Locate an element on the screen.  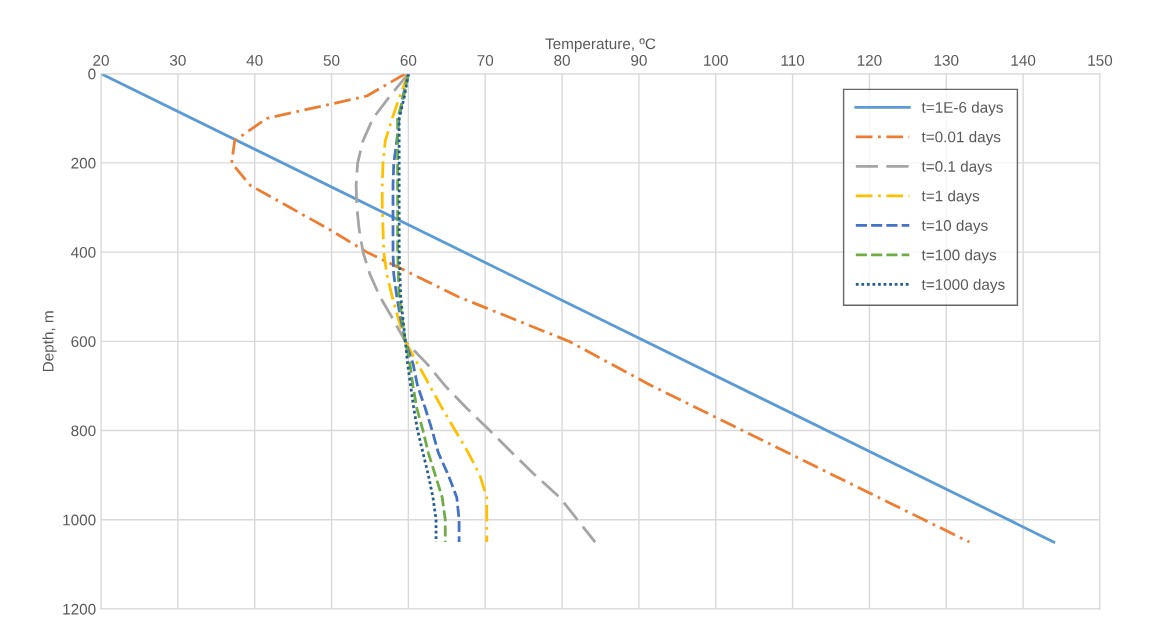
legend-label: t=1 days is located at coordinates (950, 197).